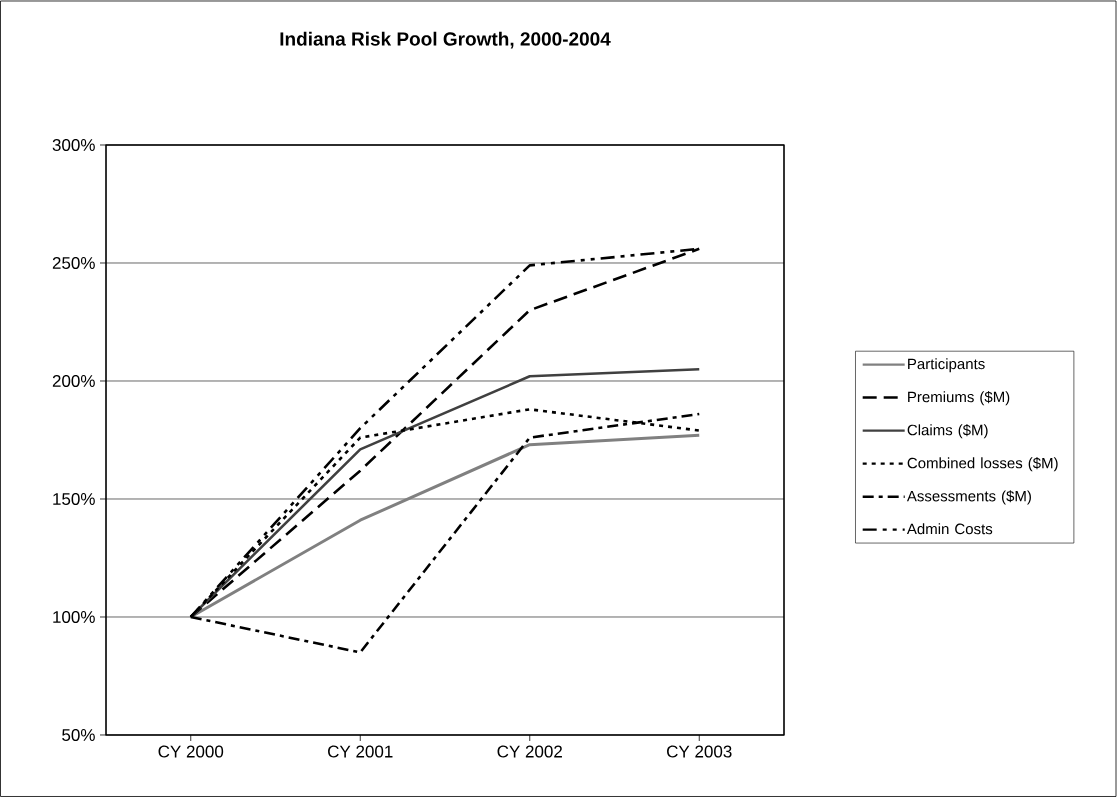  Describe the element at coordinates (73, 381) in the screenshot. I see `y-tick-label: 200%` at that location.